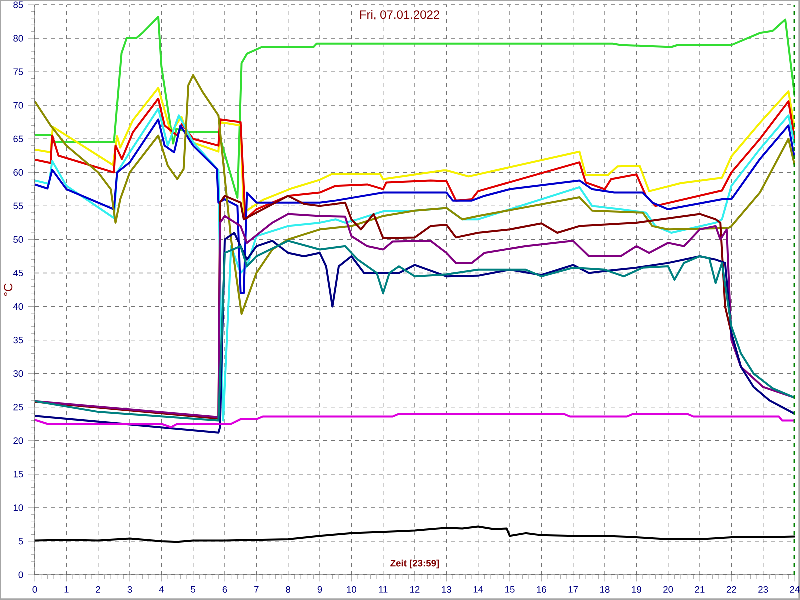  Describe the element at coordinates (19, 38) in the screenshot. I see `y-tick-label: 80` at that location.